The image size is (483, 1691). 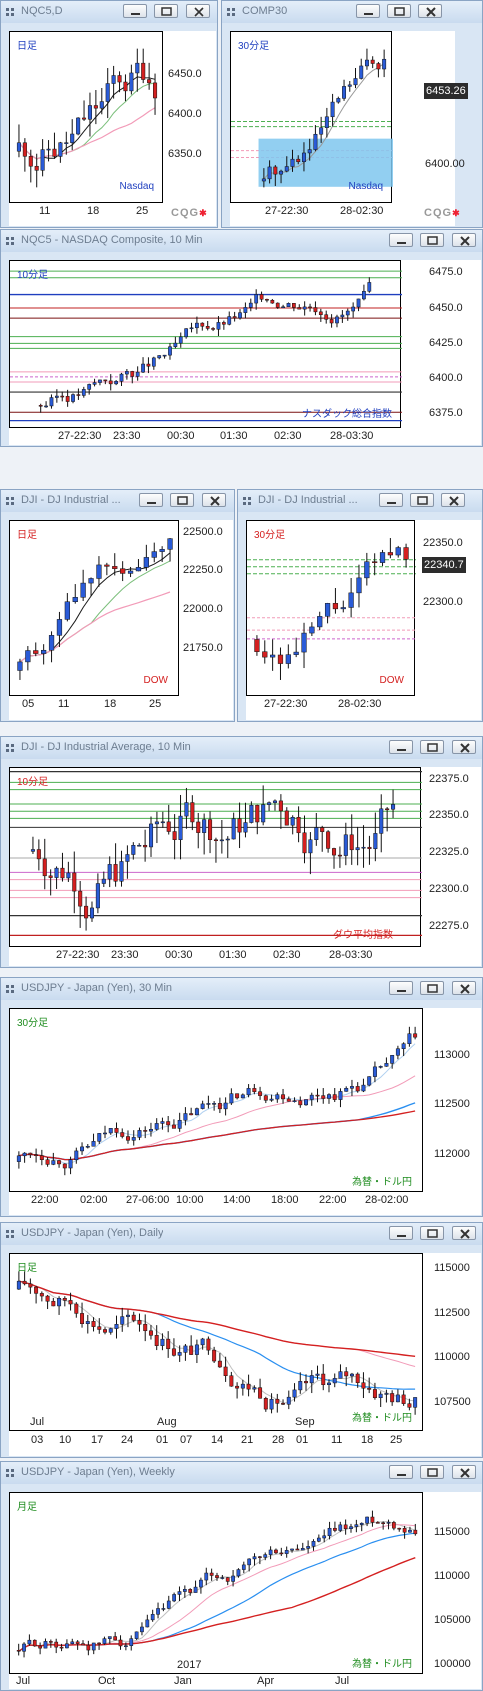 What do you see at coordinates (216, 1100) in the screenshot?
I see `plot-area: 30分足 為替・ドル円` at bounding box center [216, 1100].